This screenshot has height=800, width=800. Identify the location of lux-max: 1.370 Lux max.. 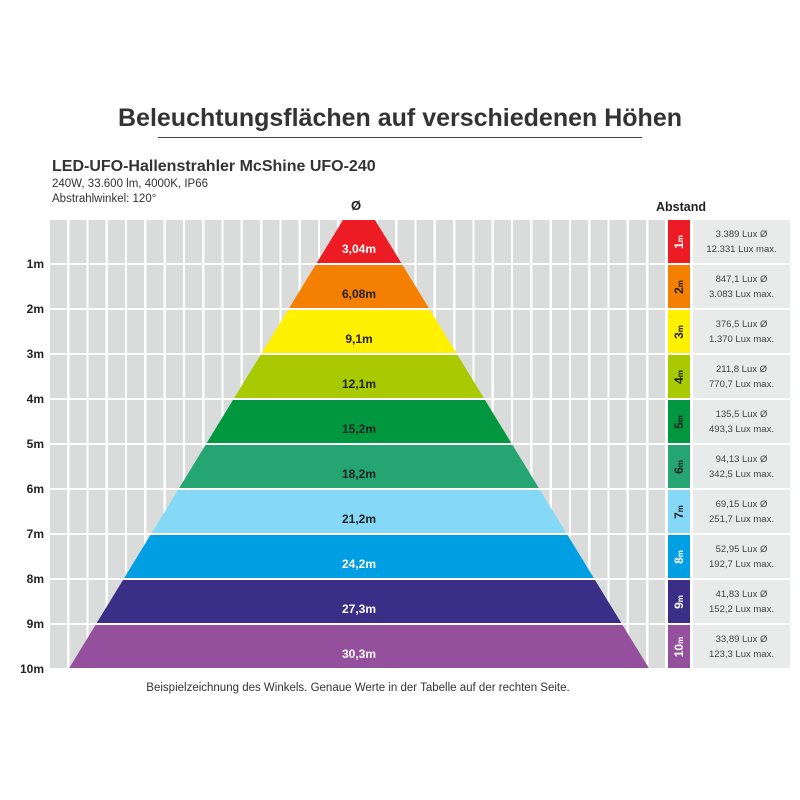
(741, 339).